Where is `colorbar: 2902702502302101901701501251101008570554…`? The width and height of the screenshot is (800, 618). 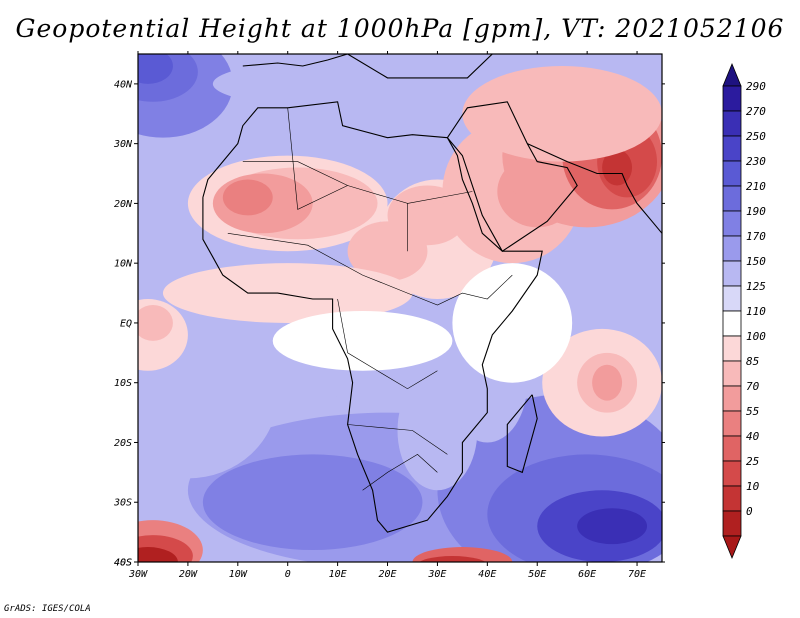 colorbar: 2902702502302101901701501251101008570554… is located at coordinates (744, 311).